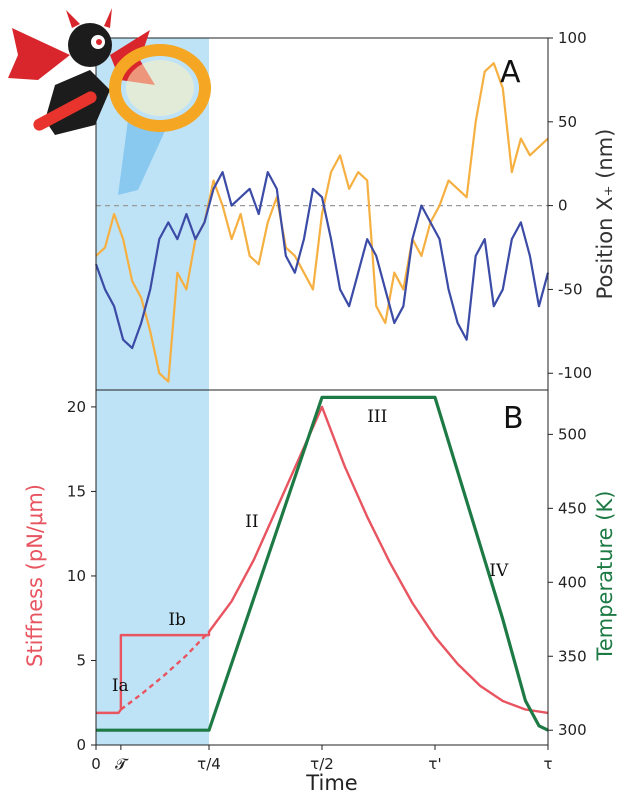 The width and height of the screenshot is (622, 798). I want to click on region-label: IV, so click(499, 571).